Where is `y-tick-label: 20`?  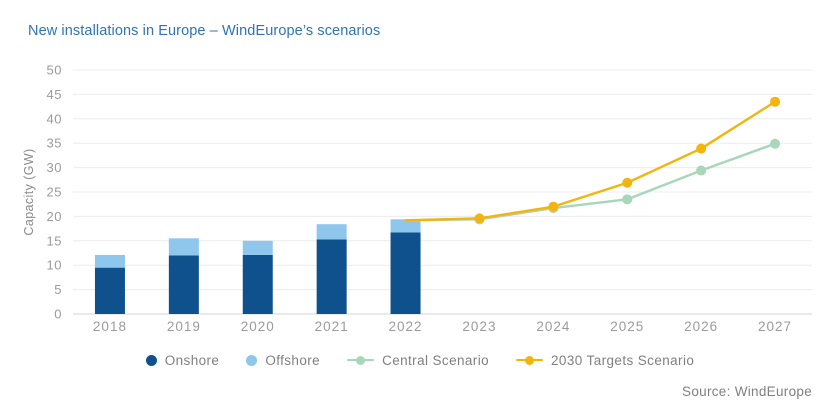
y-tick-label: 20 is located at coordinates (54, 216).